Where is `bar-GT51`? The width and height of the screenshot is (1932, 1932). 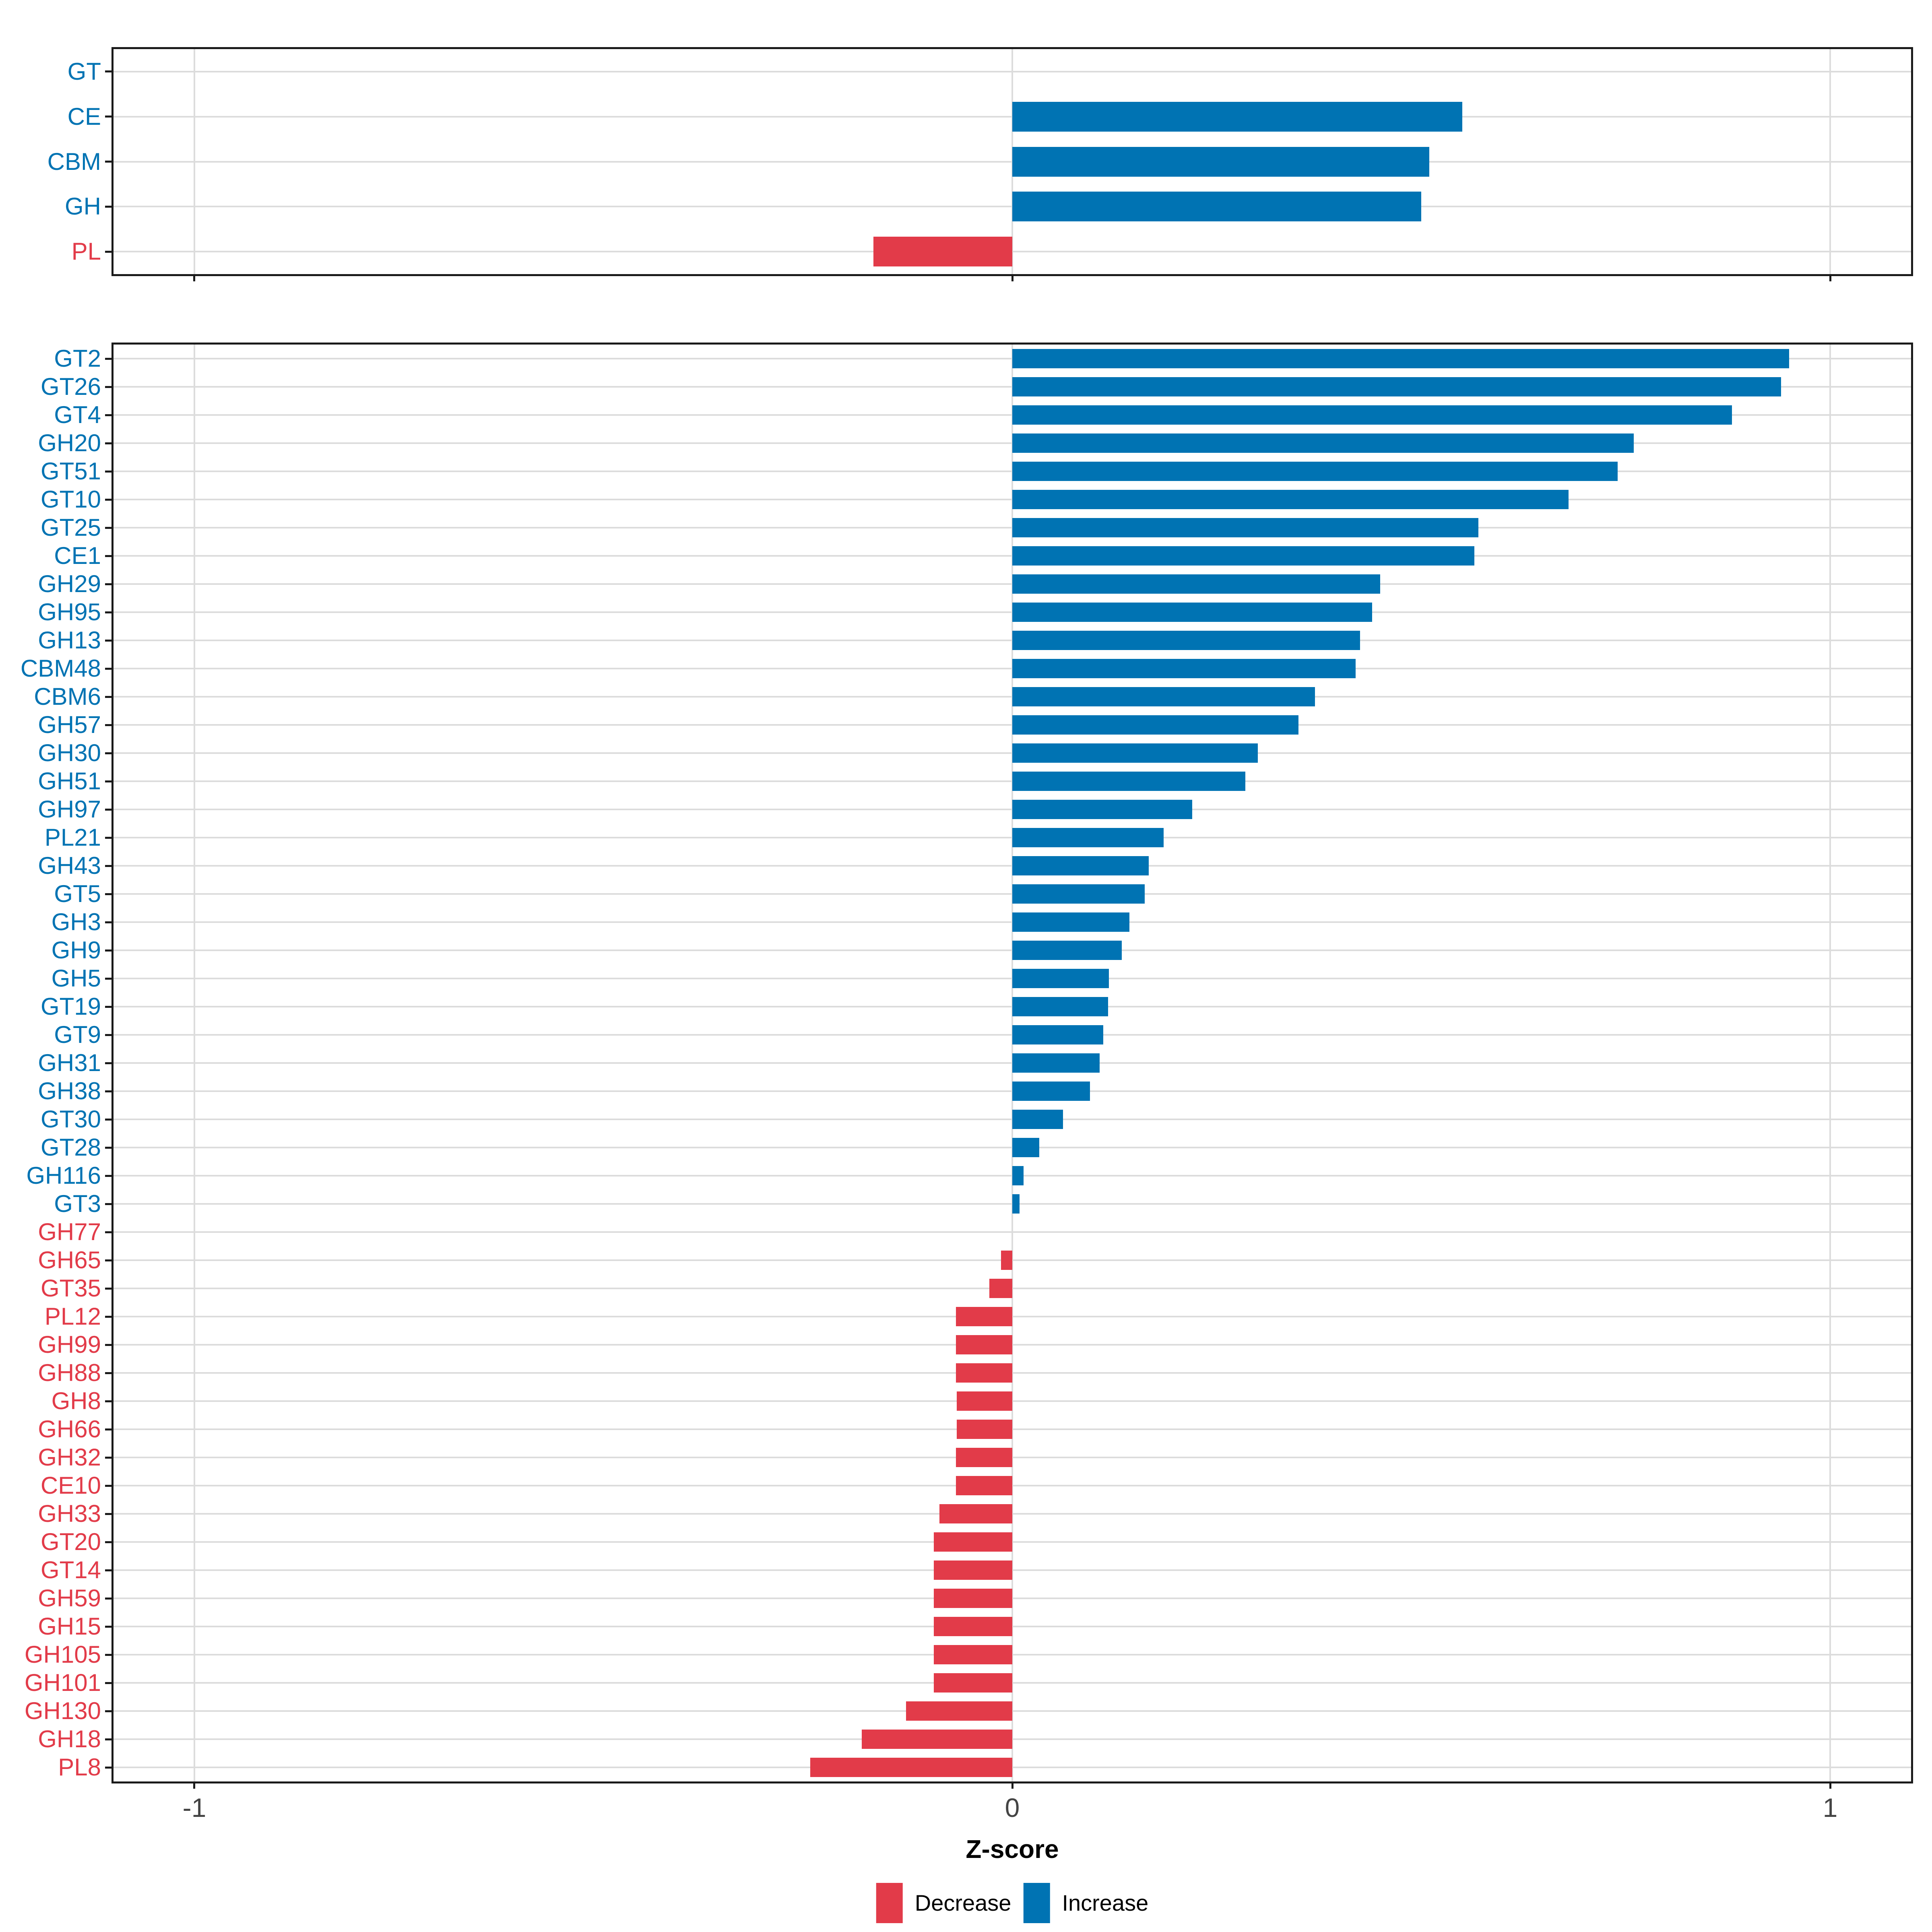
bar-GT51 is located at coordinates (1315, 471).